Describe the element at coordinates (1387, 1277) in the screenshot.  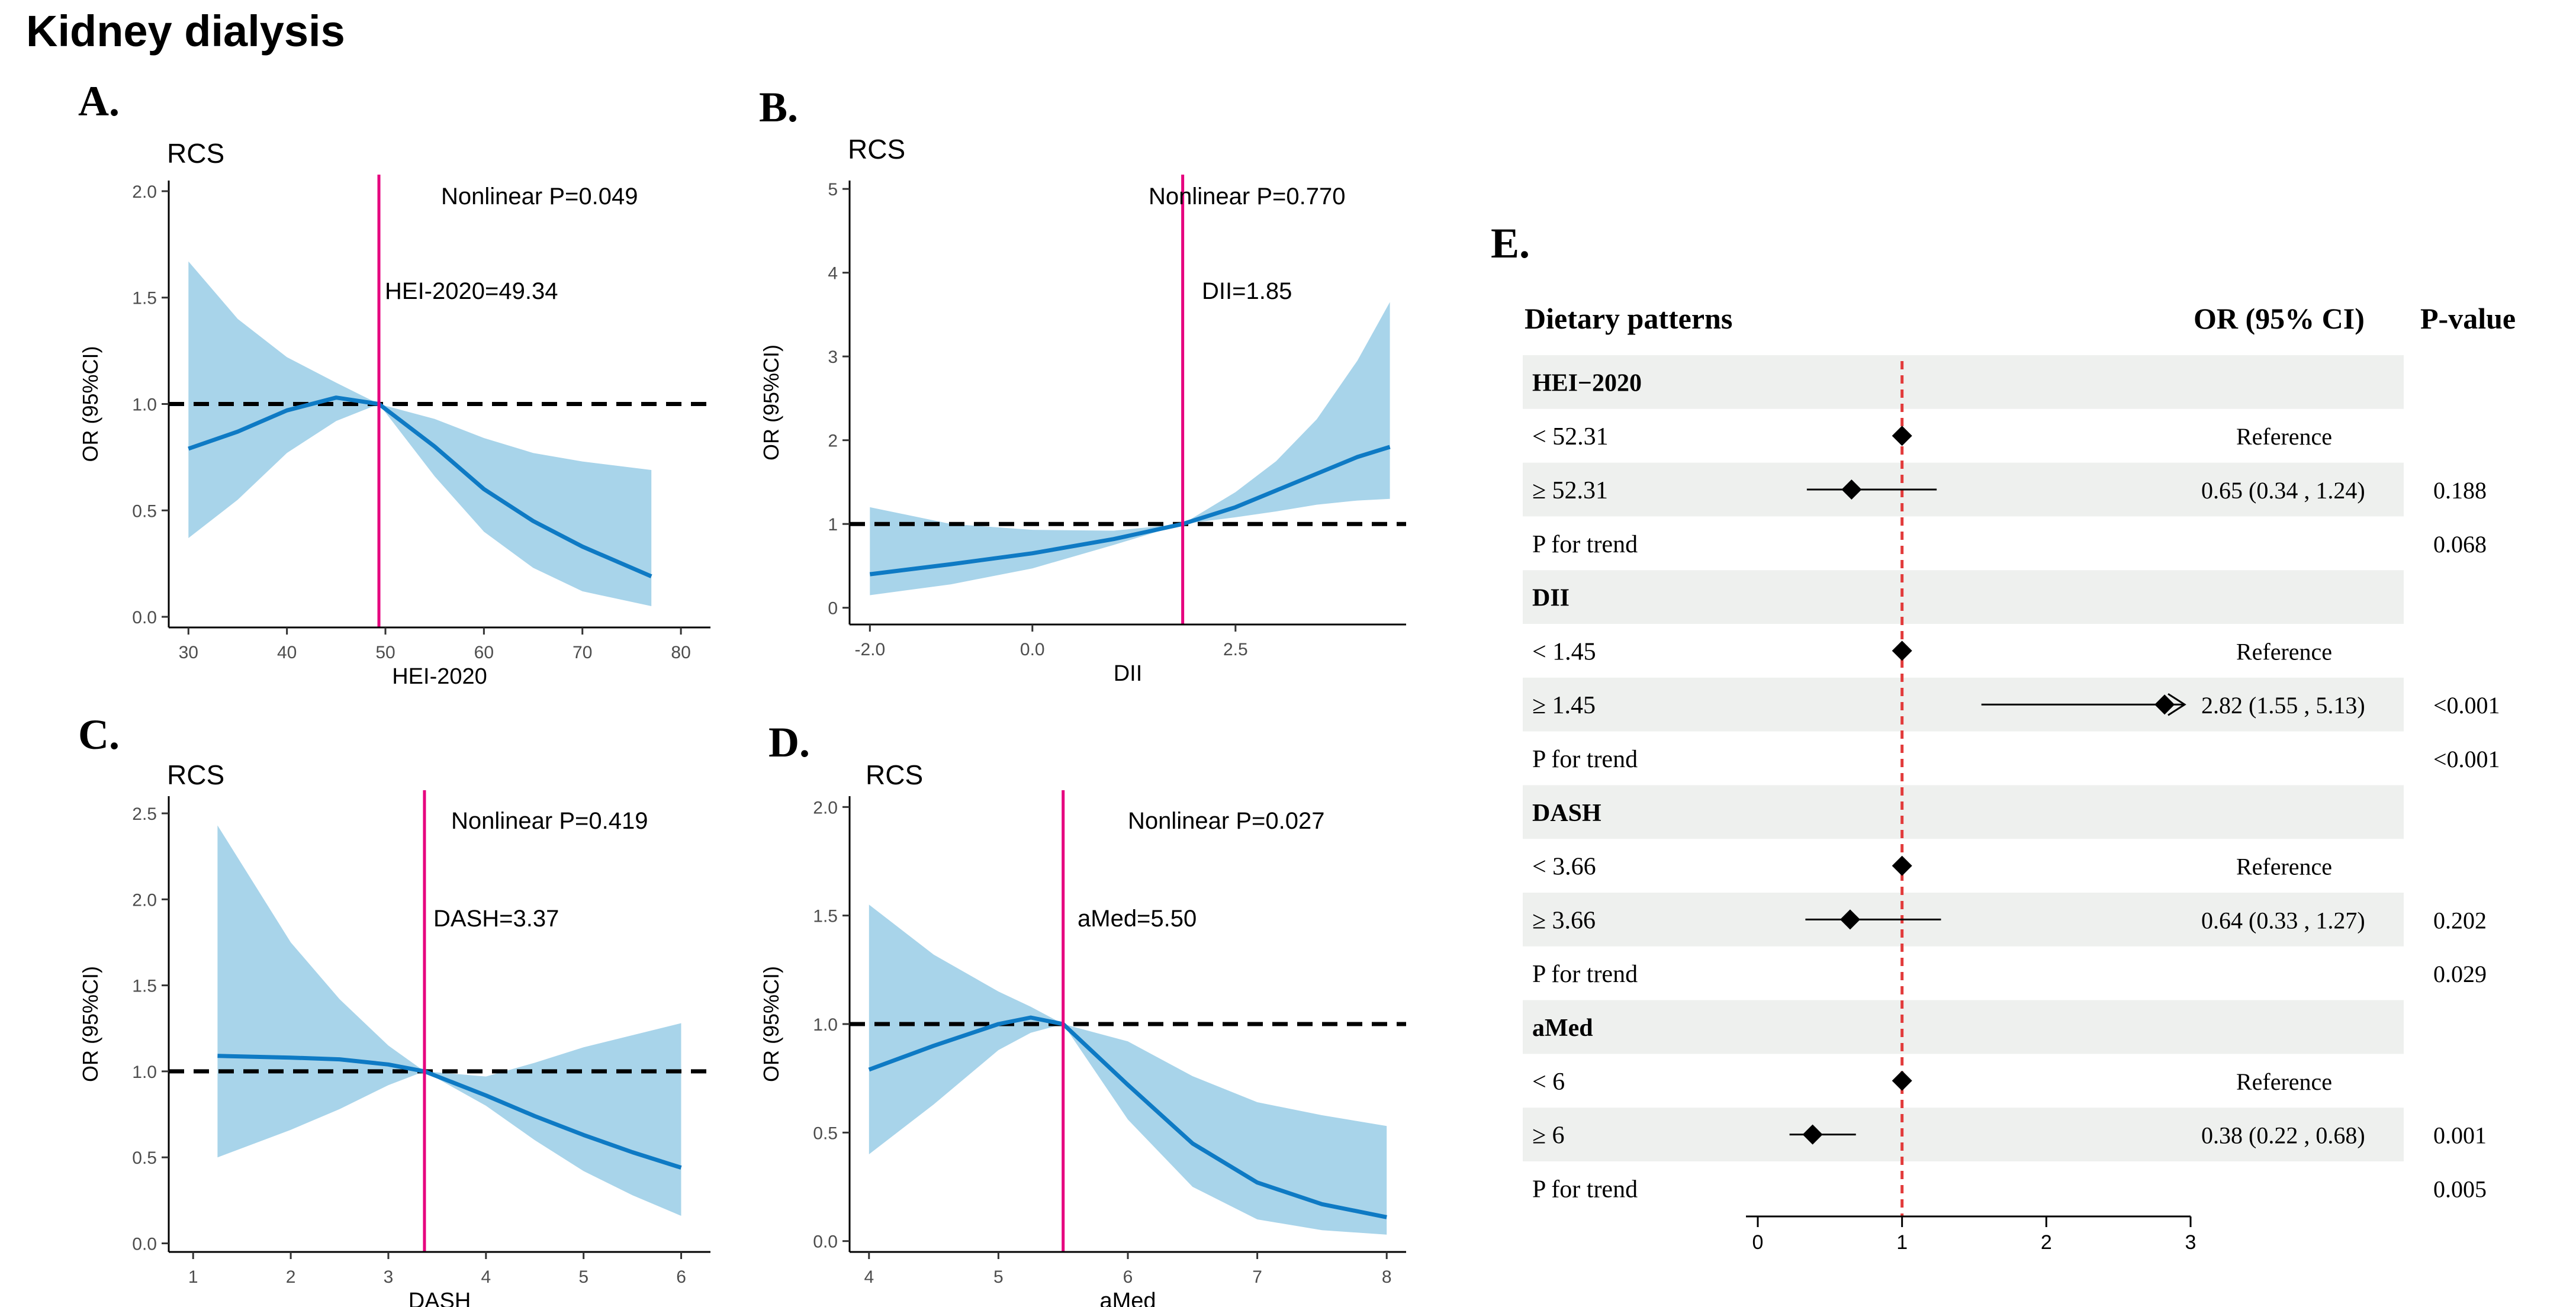
I see `x-tick-label: 8` at that location.